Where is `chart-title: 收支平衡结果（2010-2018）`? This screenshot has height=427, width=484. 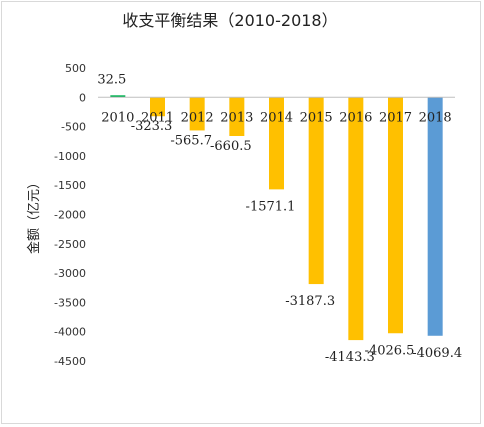
chart-title: 收支平衡结果（2010-2018） is located at coordinates (229, 20).